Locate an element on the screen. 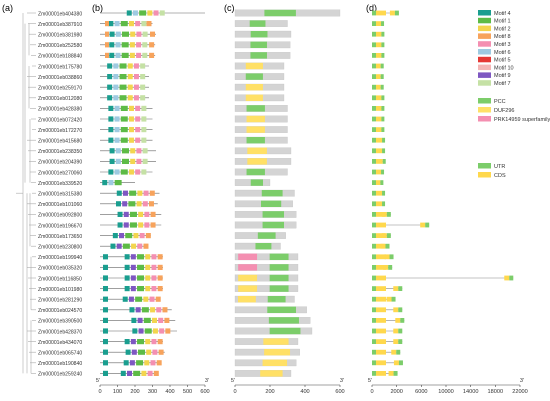 Image resolution: width=550 pixels, height=401 pixels. axis-tick-label: 400 is located at coordinates (169, 392).